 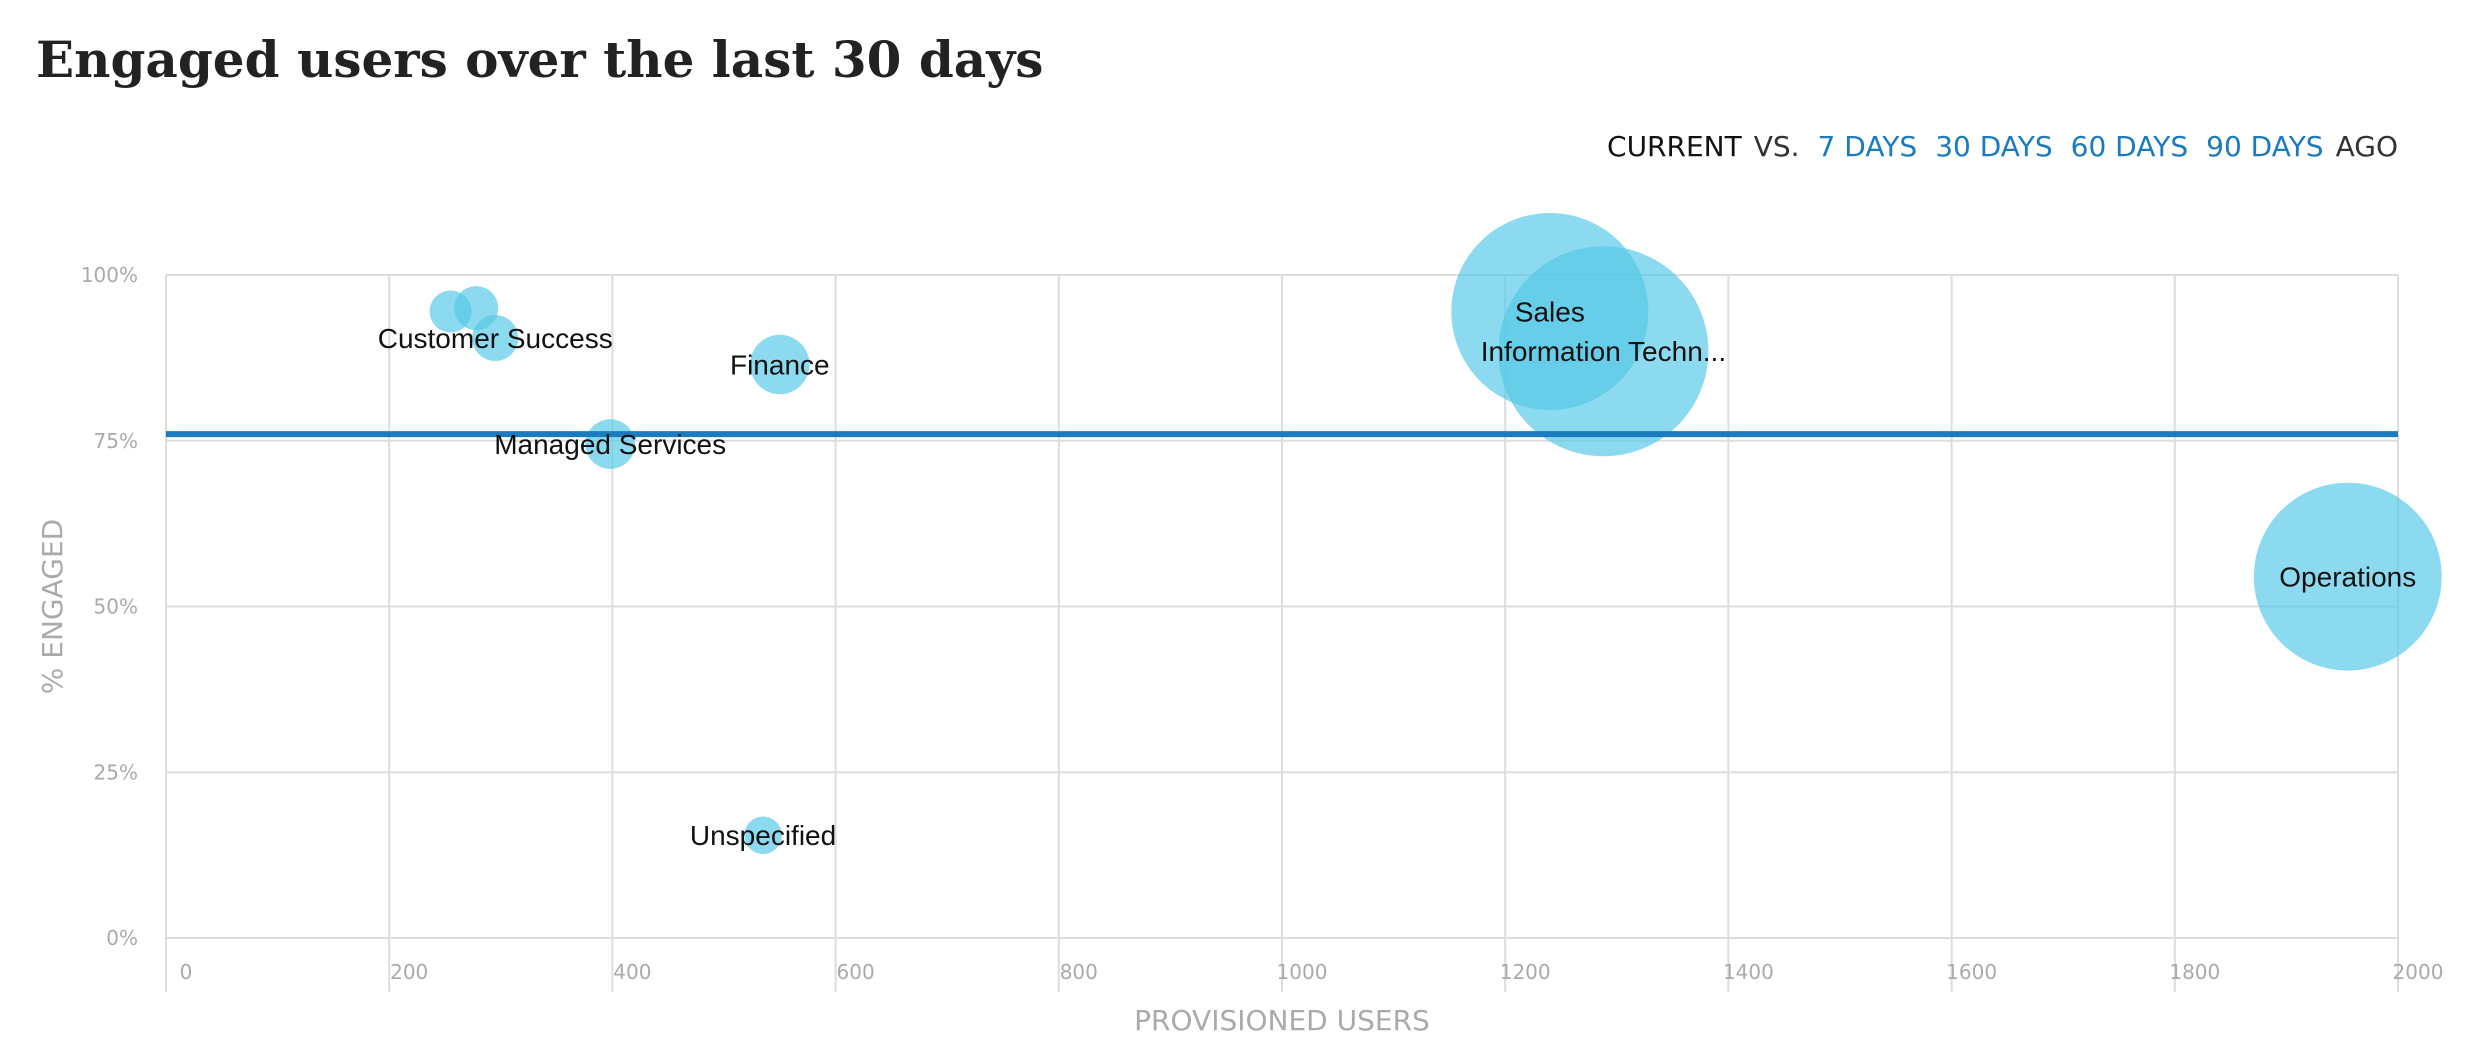 I want to click on y-axis-title: % ENGAGED, so click(x=52, y=606).